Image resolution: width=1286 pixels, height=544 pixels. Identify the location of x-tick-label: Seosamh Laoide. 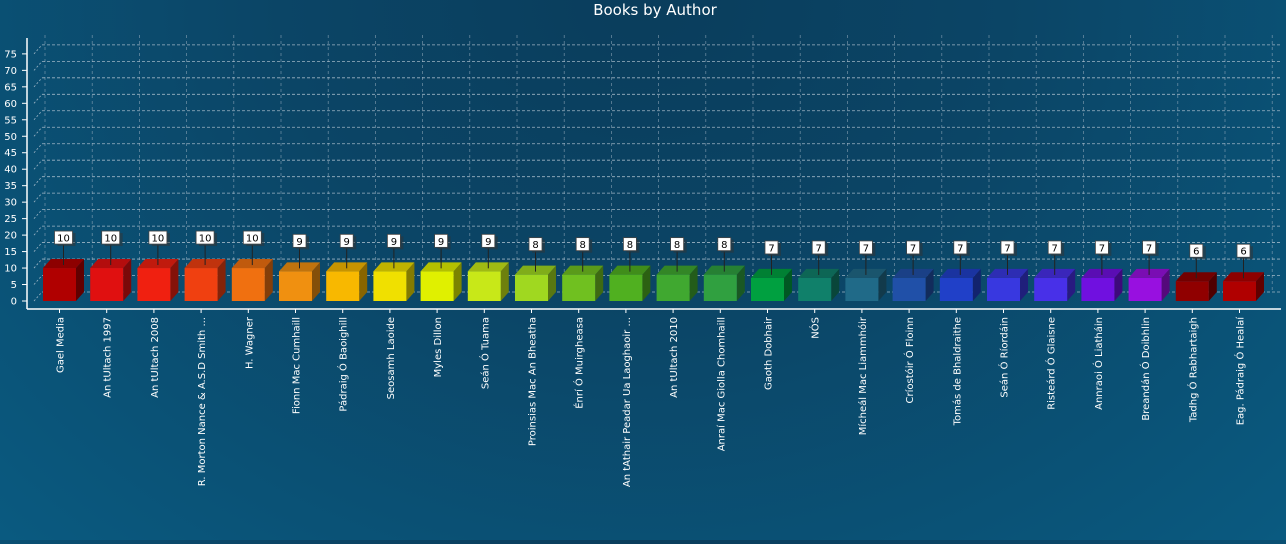
(391, 358).